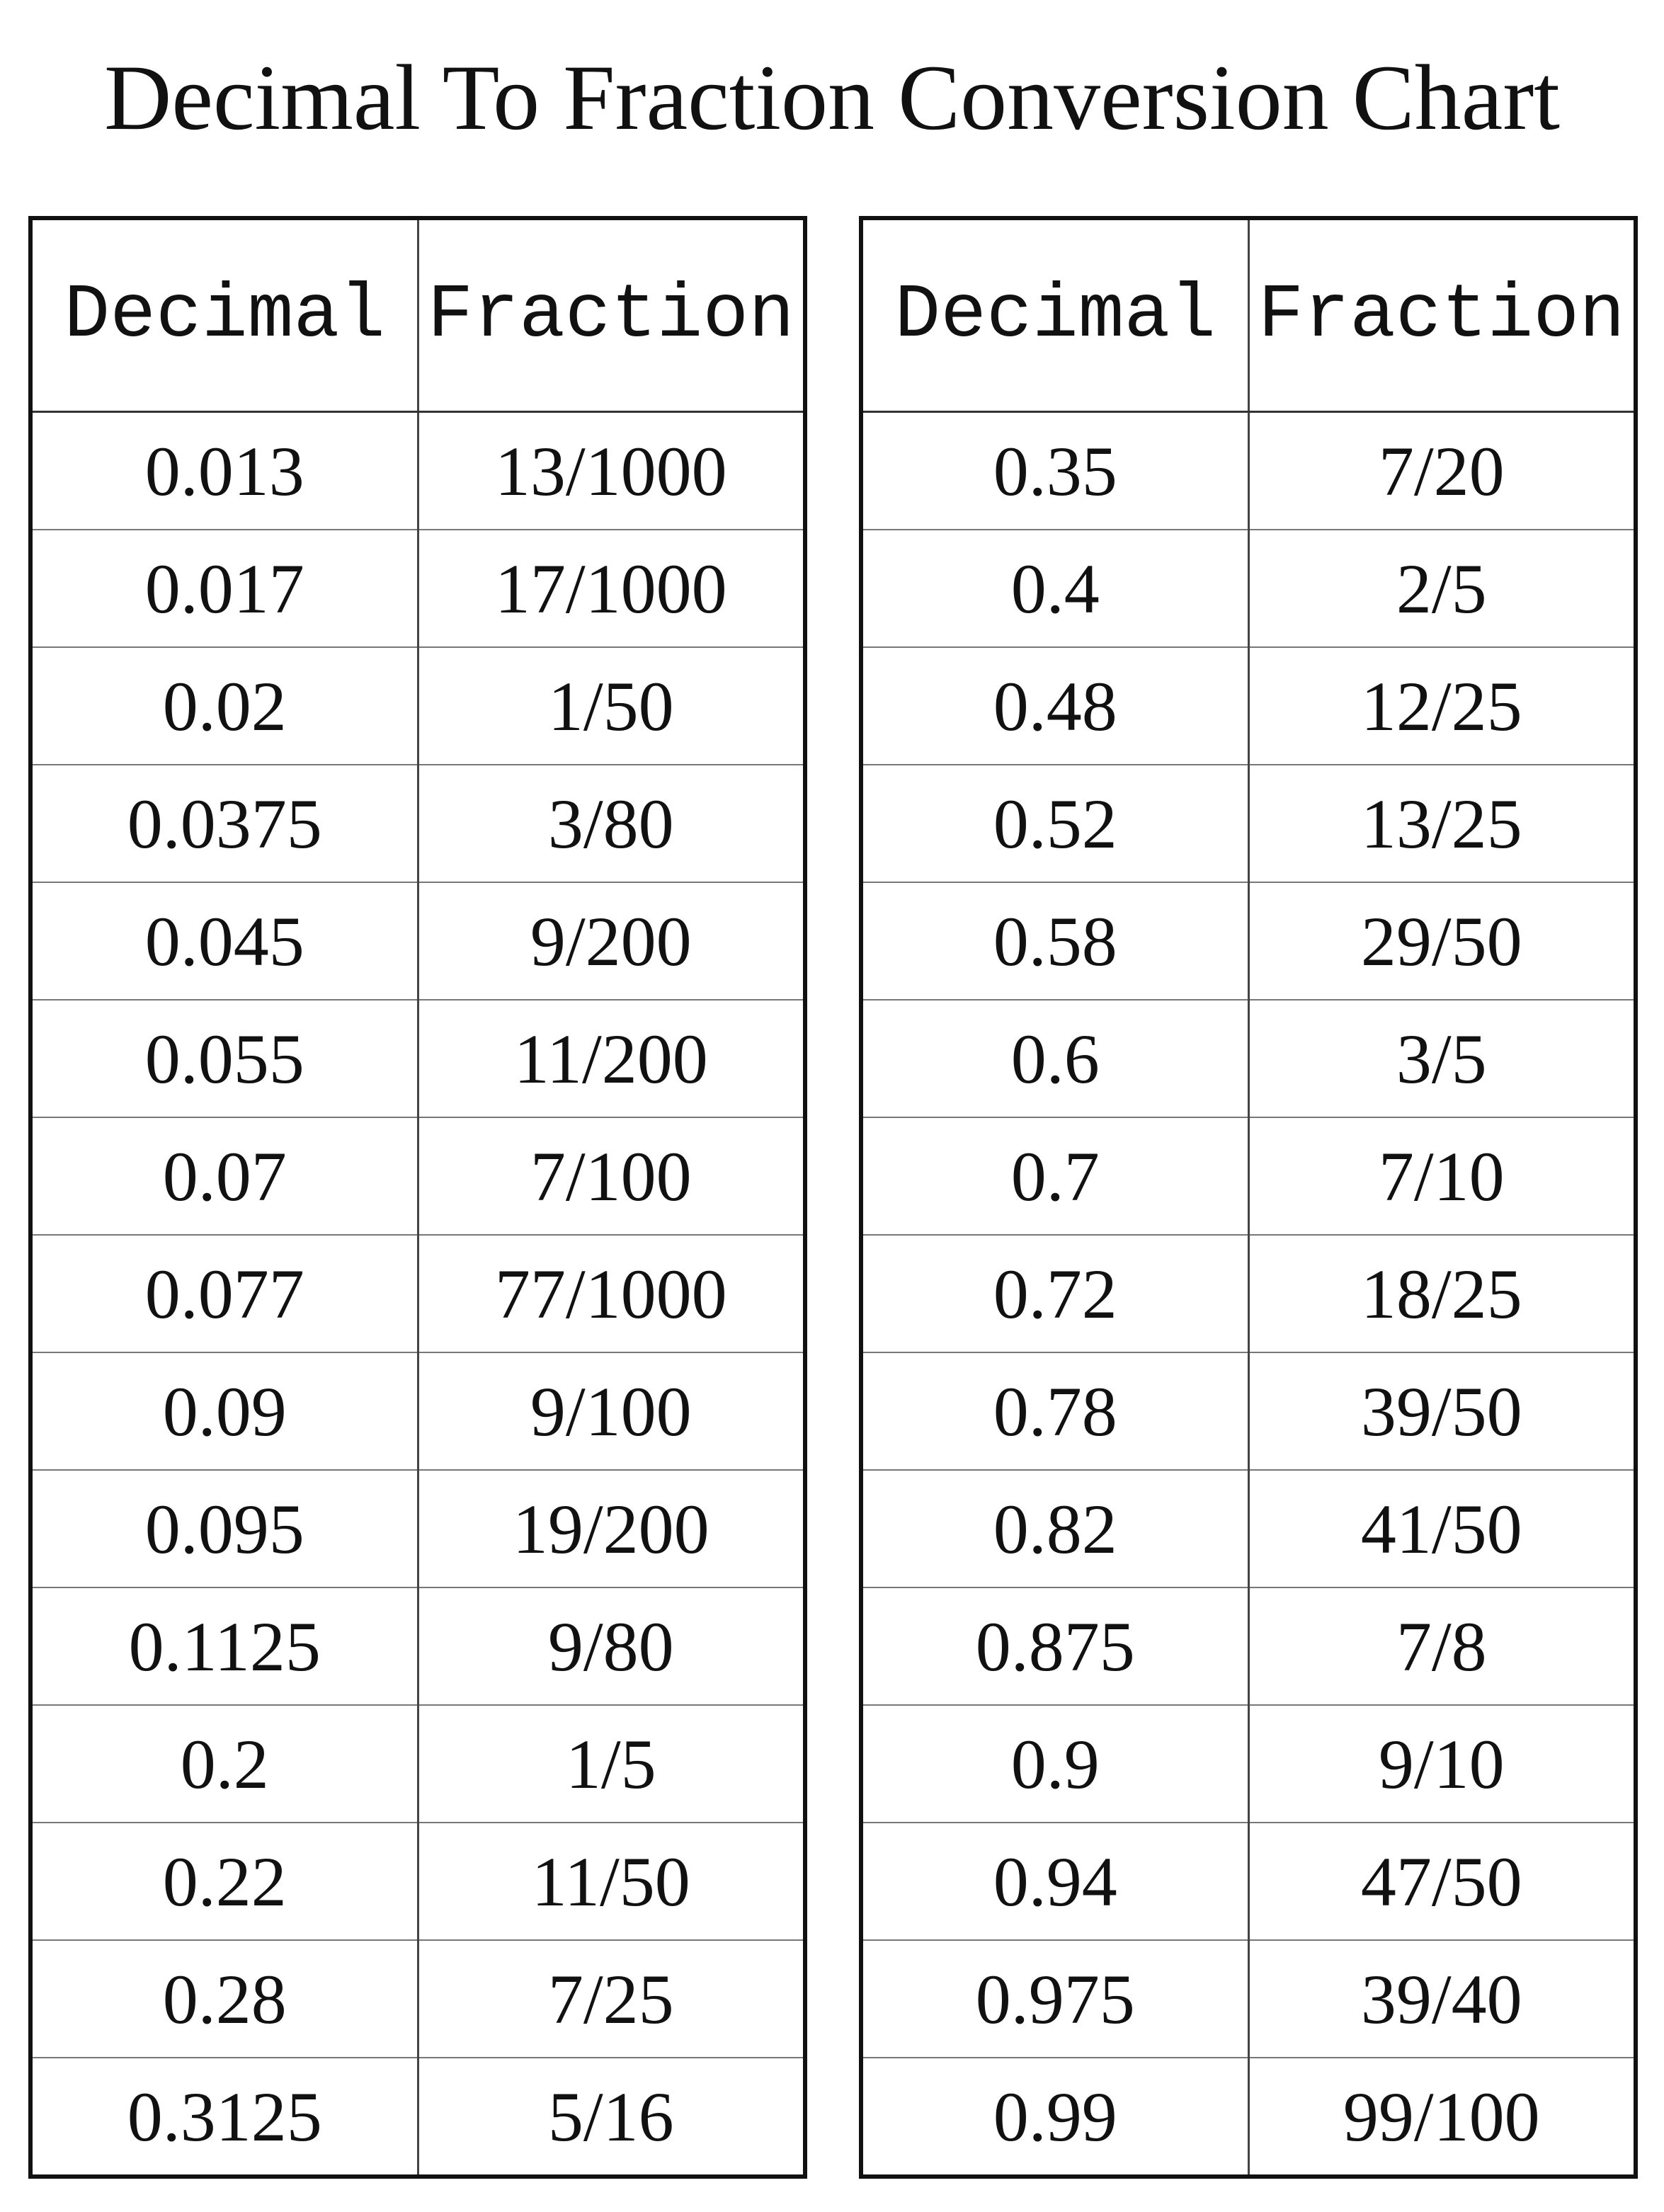  I want to click on fraction-cell: 5/16, so click(611, 2117).